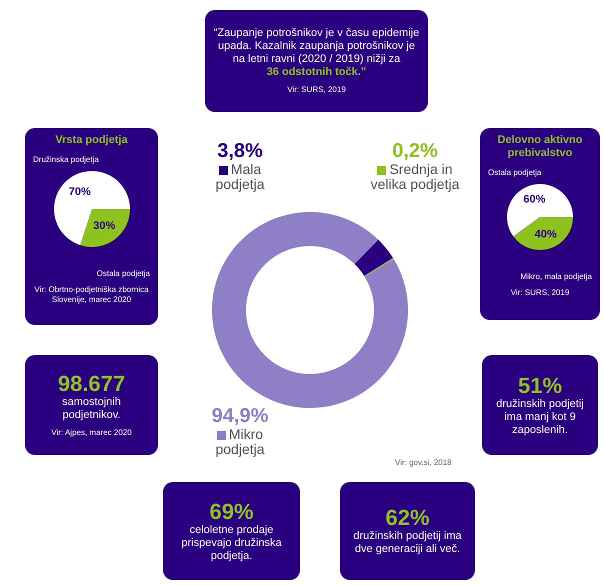 The height and width of the screenshot is (585, 604). What do you see at coordinates (316, 72) in the screenshot?
I see `text: 36 odstotnih točk.”` at bounding box center [316, 72].